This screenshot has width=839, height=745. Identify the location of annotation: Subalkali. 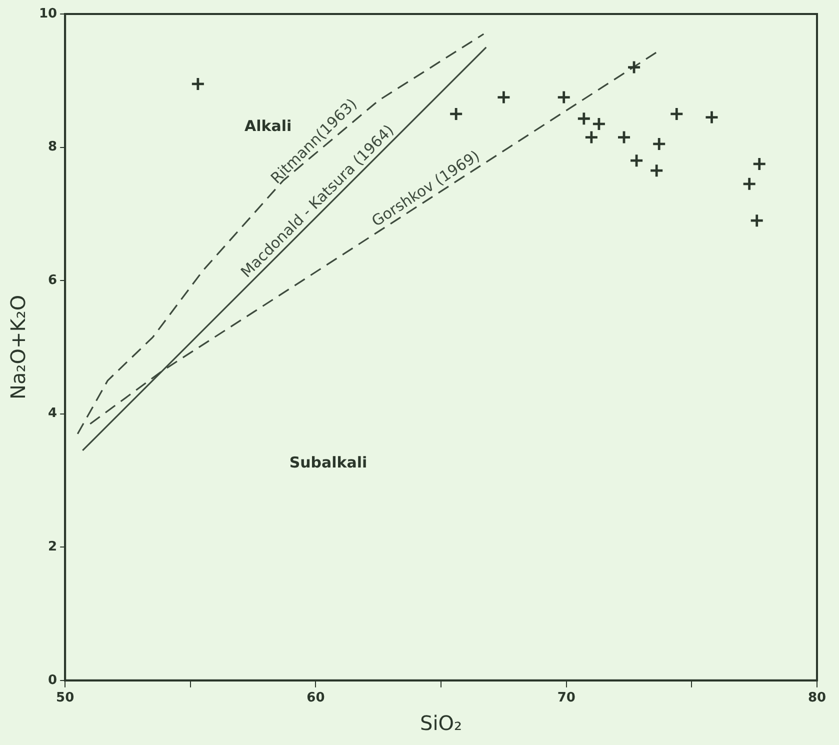
(328, 463).